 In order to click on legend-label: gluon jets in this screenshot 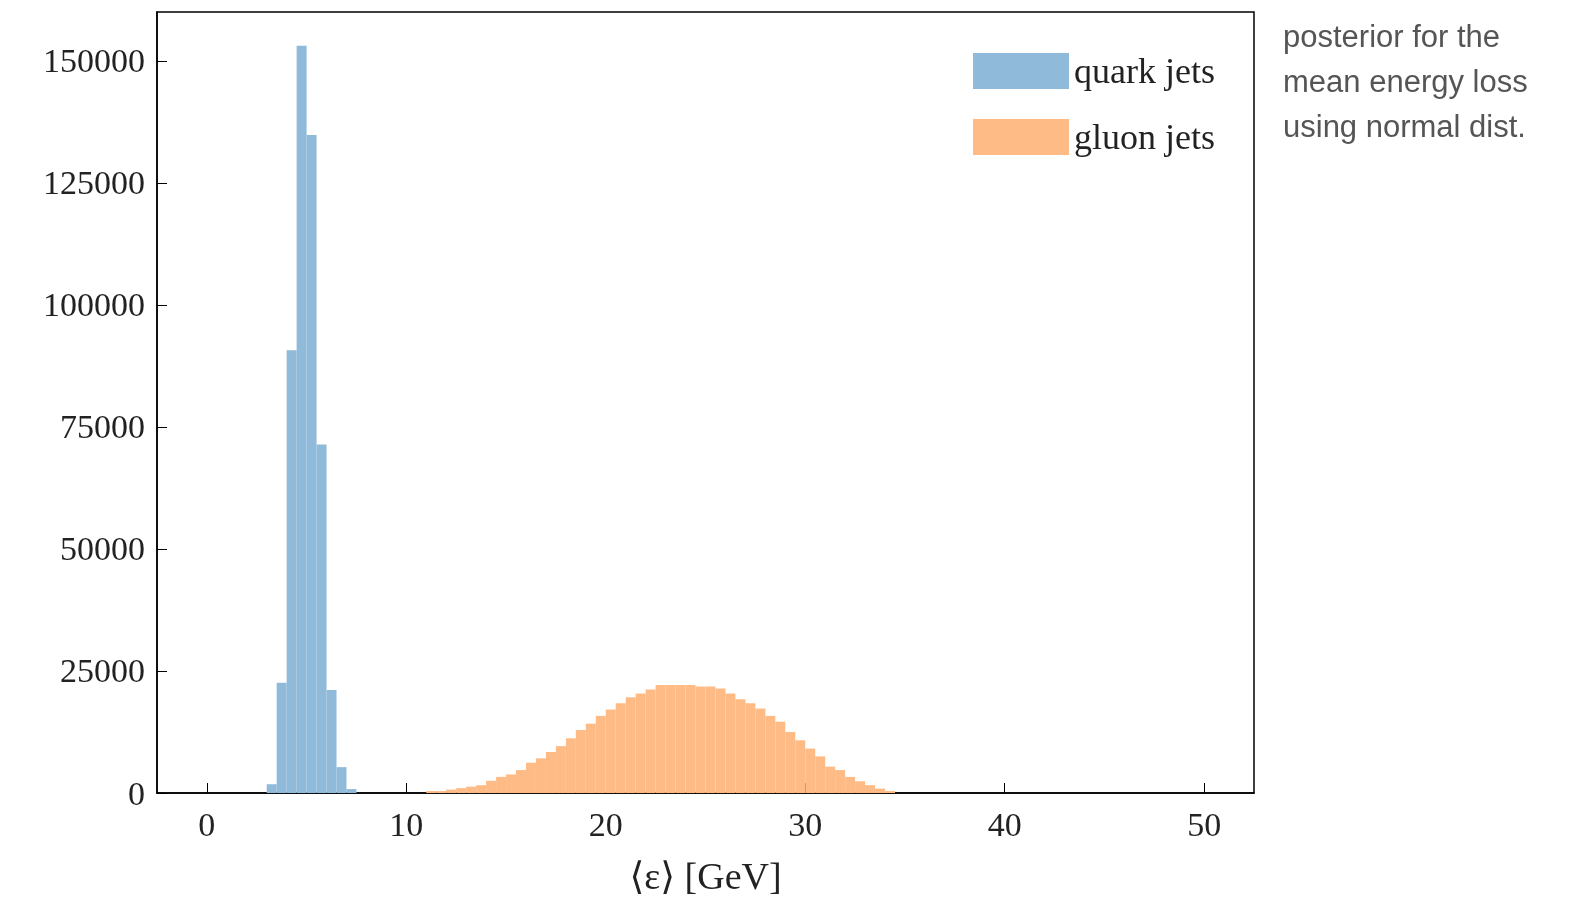, I will do `click(1145, 137)`.